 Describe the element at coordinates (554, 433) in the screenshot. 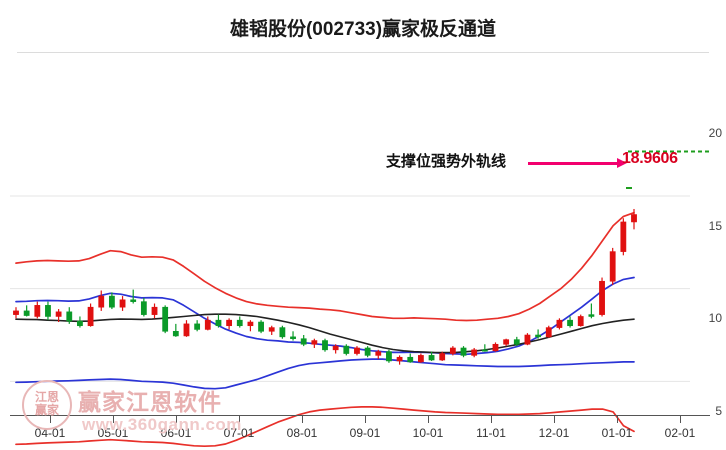

I see `x-axis-tick-label: 12-01` at that location.